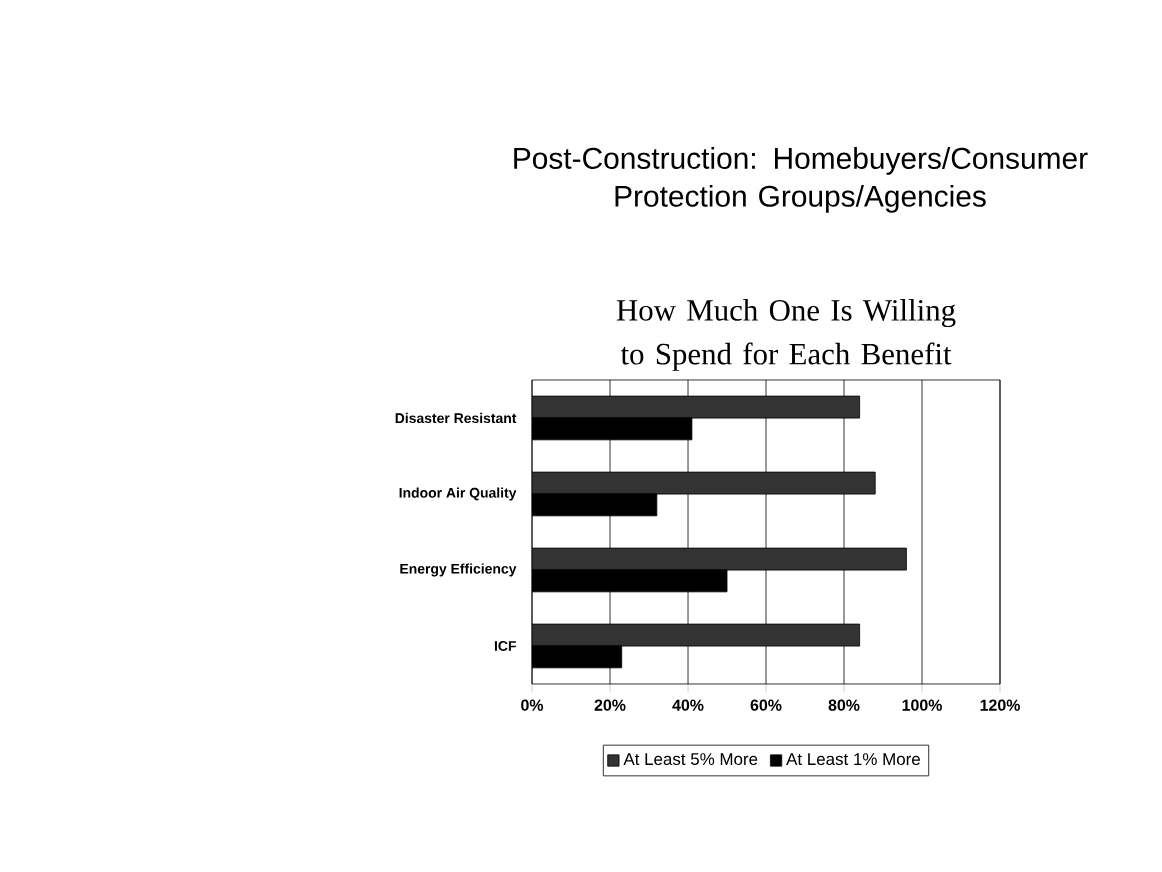 The width and height of the screenshot is (1162, 872). I want to click on legend-label: At Least 5% More, so click(690, 759).